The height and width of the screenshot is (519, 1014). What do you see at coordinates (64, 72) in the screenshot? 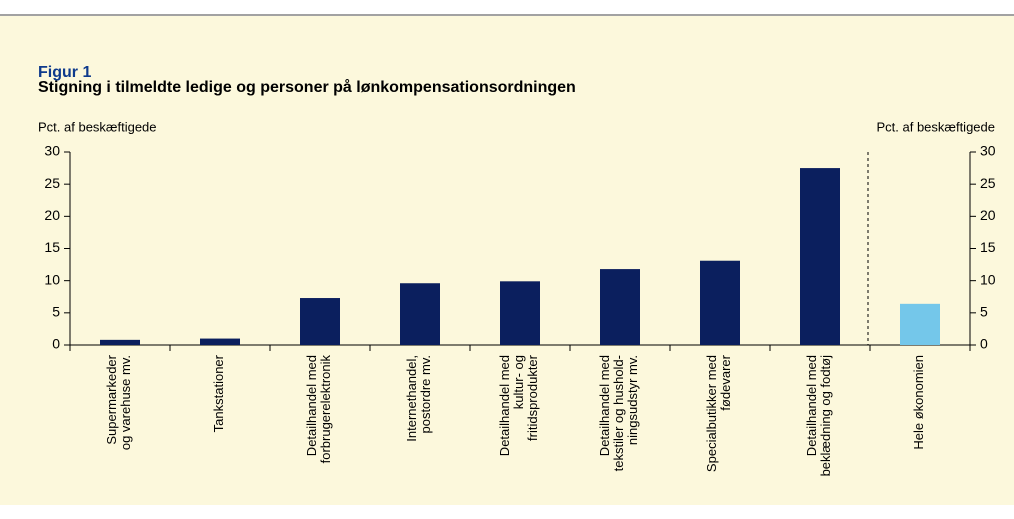
I see `chart-title: Figur 1` at bounding box center [64, 72].